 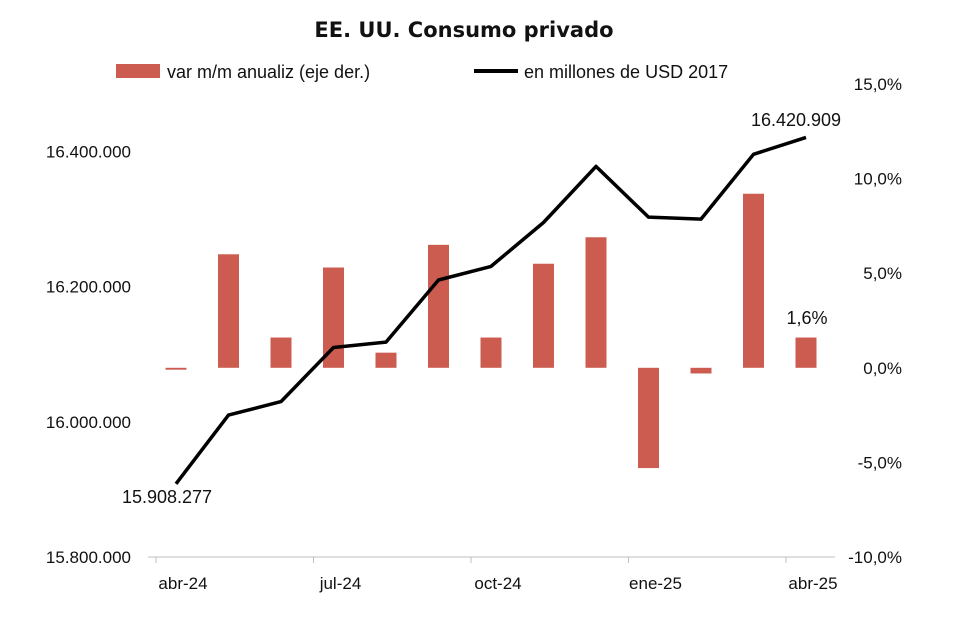 I want to click on right-tick-label: 10,0%, so click(x=878, y=179).